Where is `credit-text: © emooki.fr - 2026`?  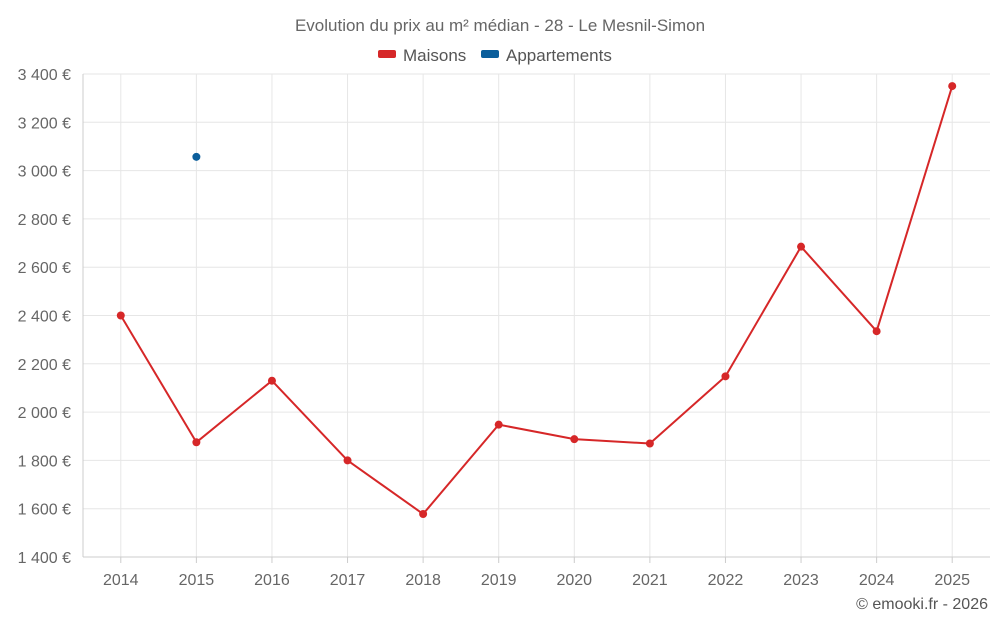
credit-text: © emooki.fr - 2026 is located at coordinates (922, 604).